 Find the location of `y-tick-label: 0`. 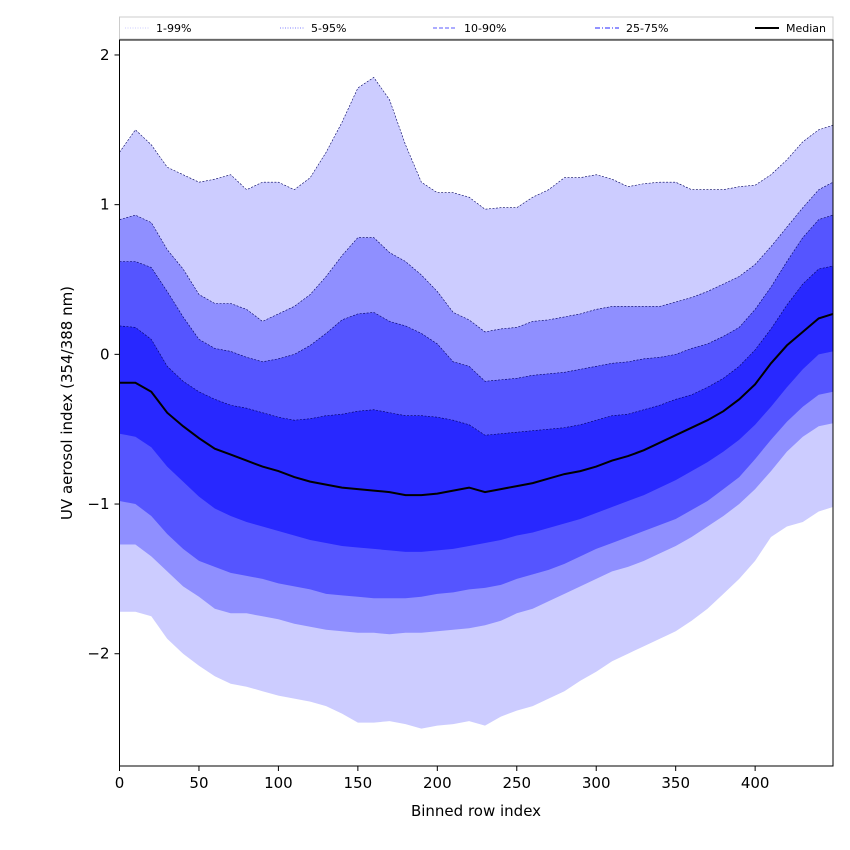

y-tick-label: 0 is located at coordinates (105, 354).